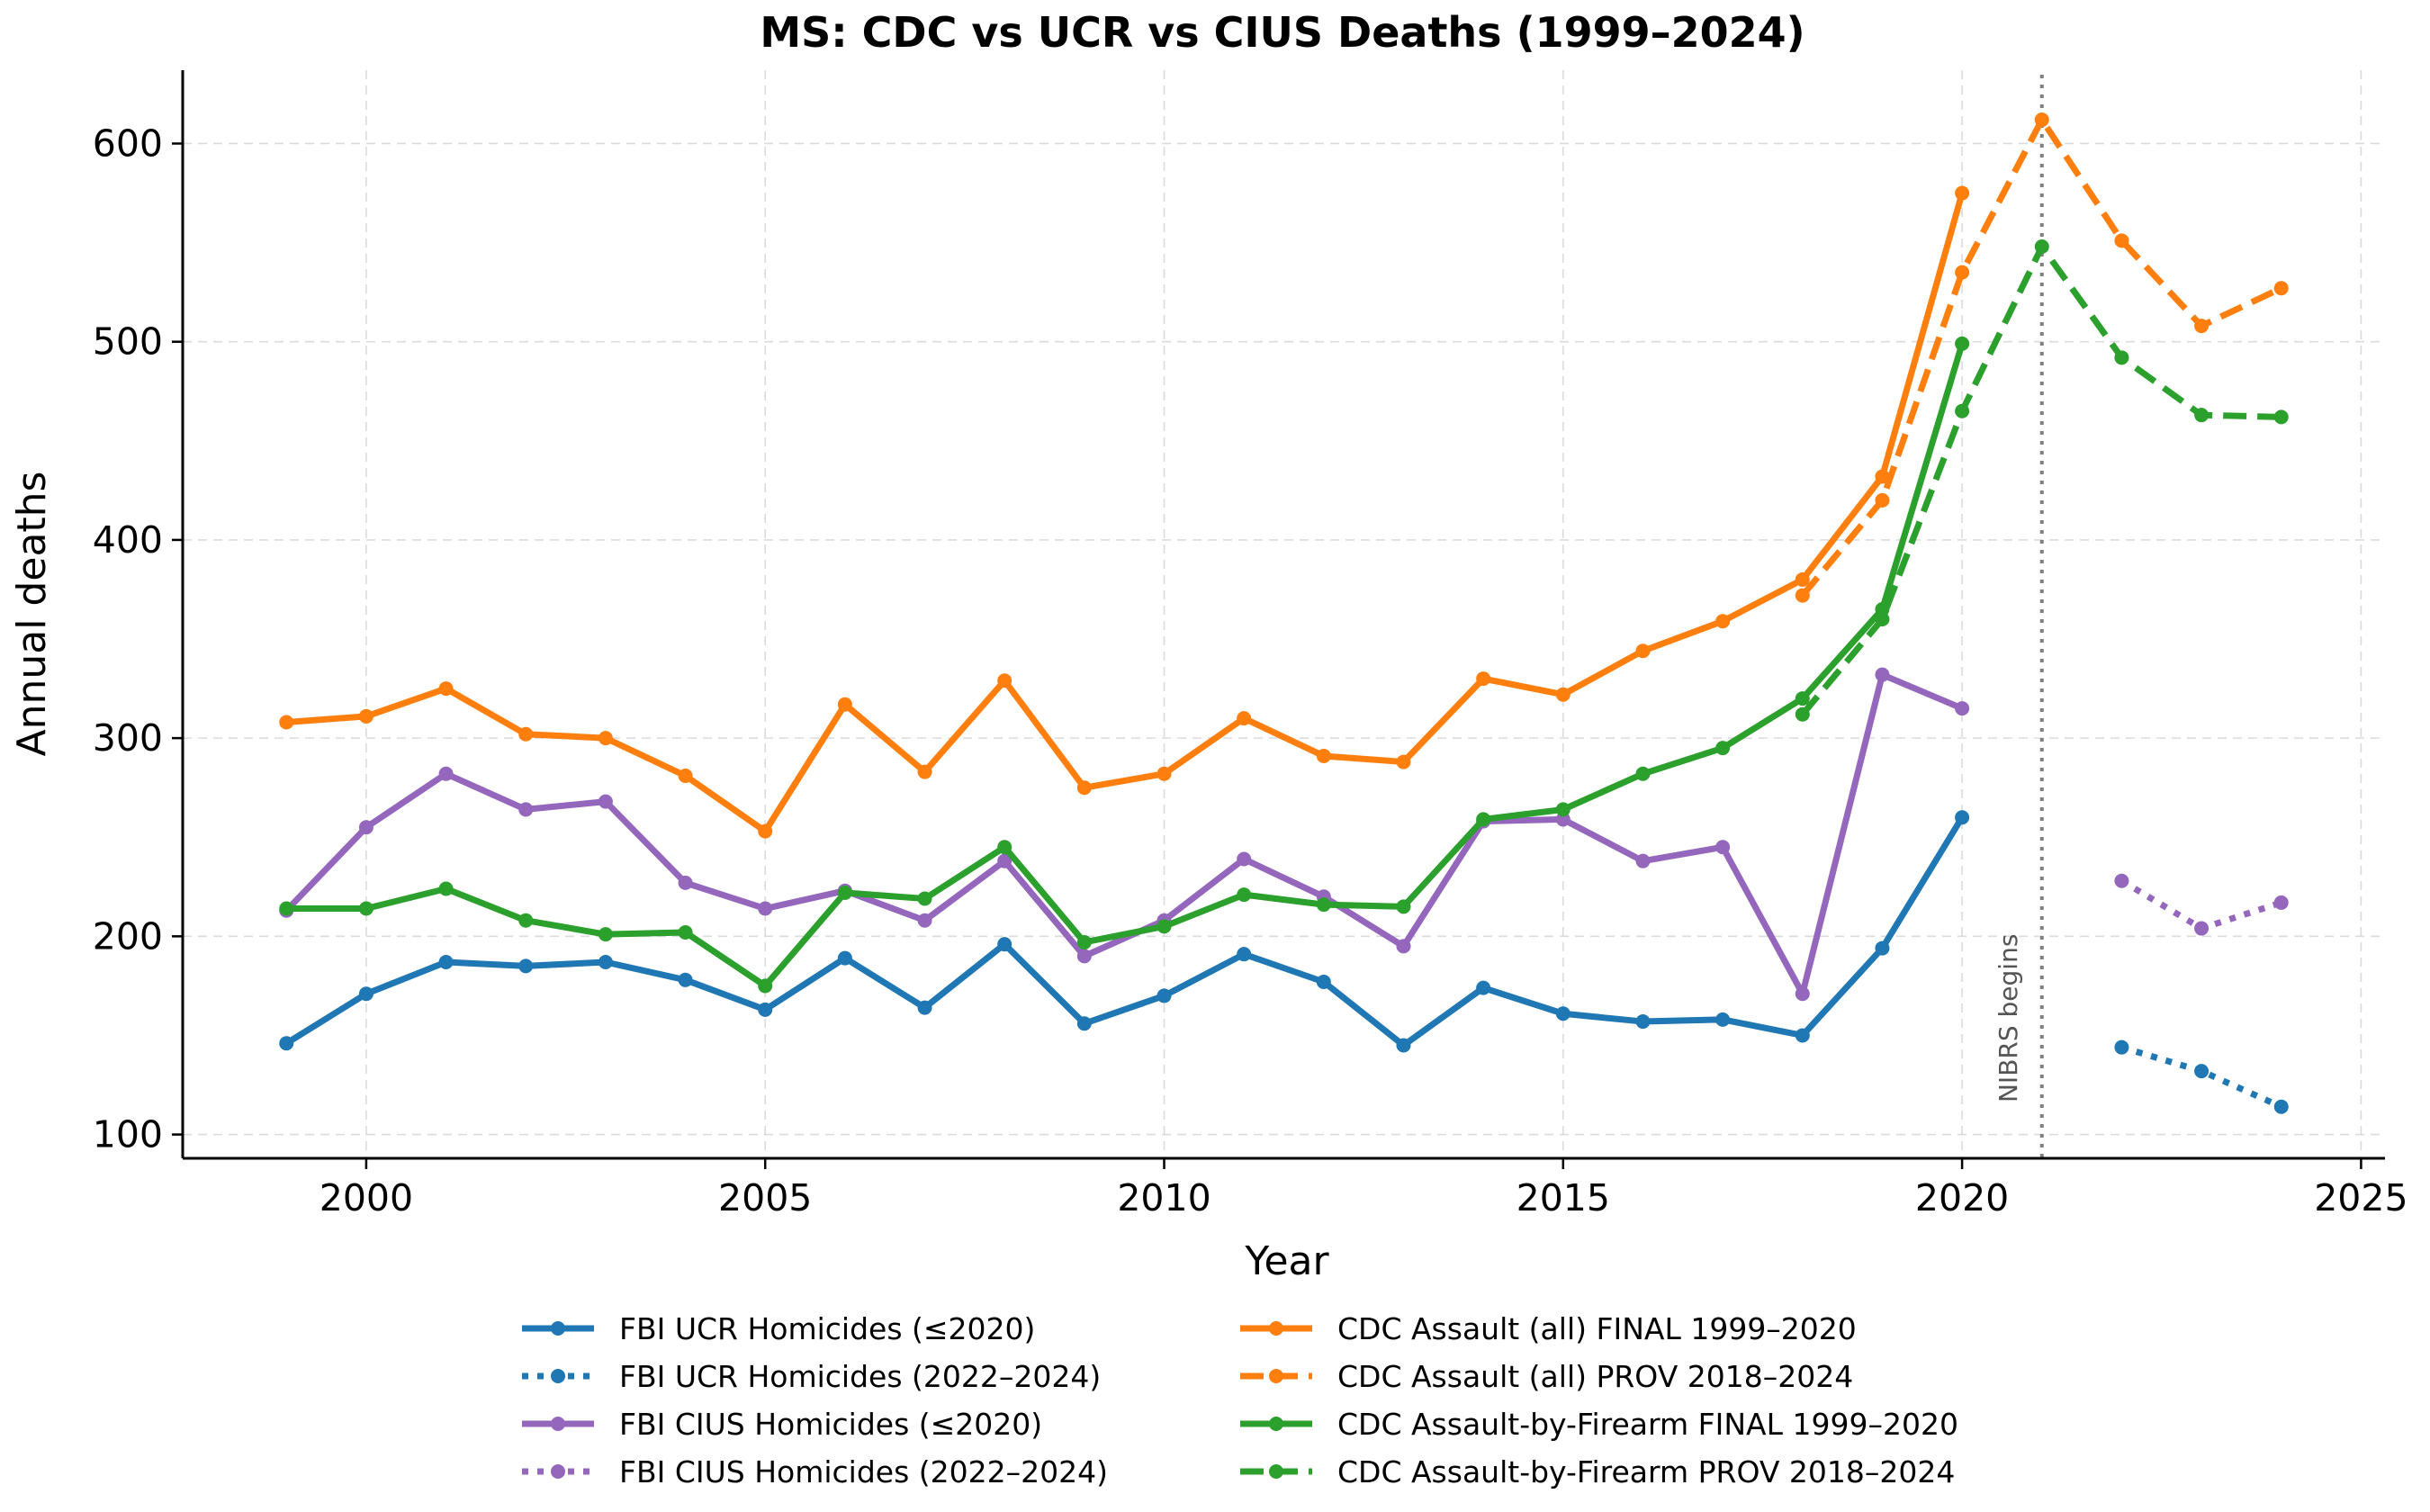 The width and height of the screenshot is (2430, 1512). Describe the element at coordinates (128, 1135) in the screenshot. I see `y-tick-label: 100` at that location.